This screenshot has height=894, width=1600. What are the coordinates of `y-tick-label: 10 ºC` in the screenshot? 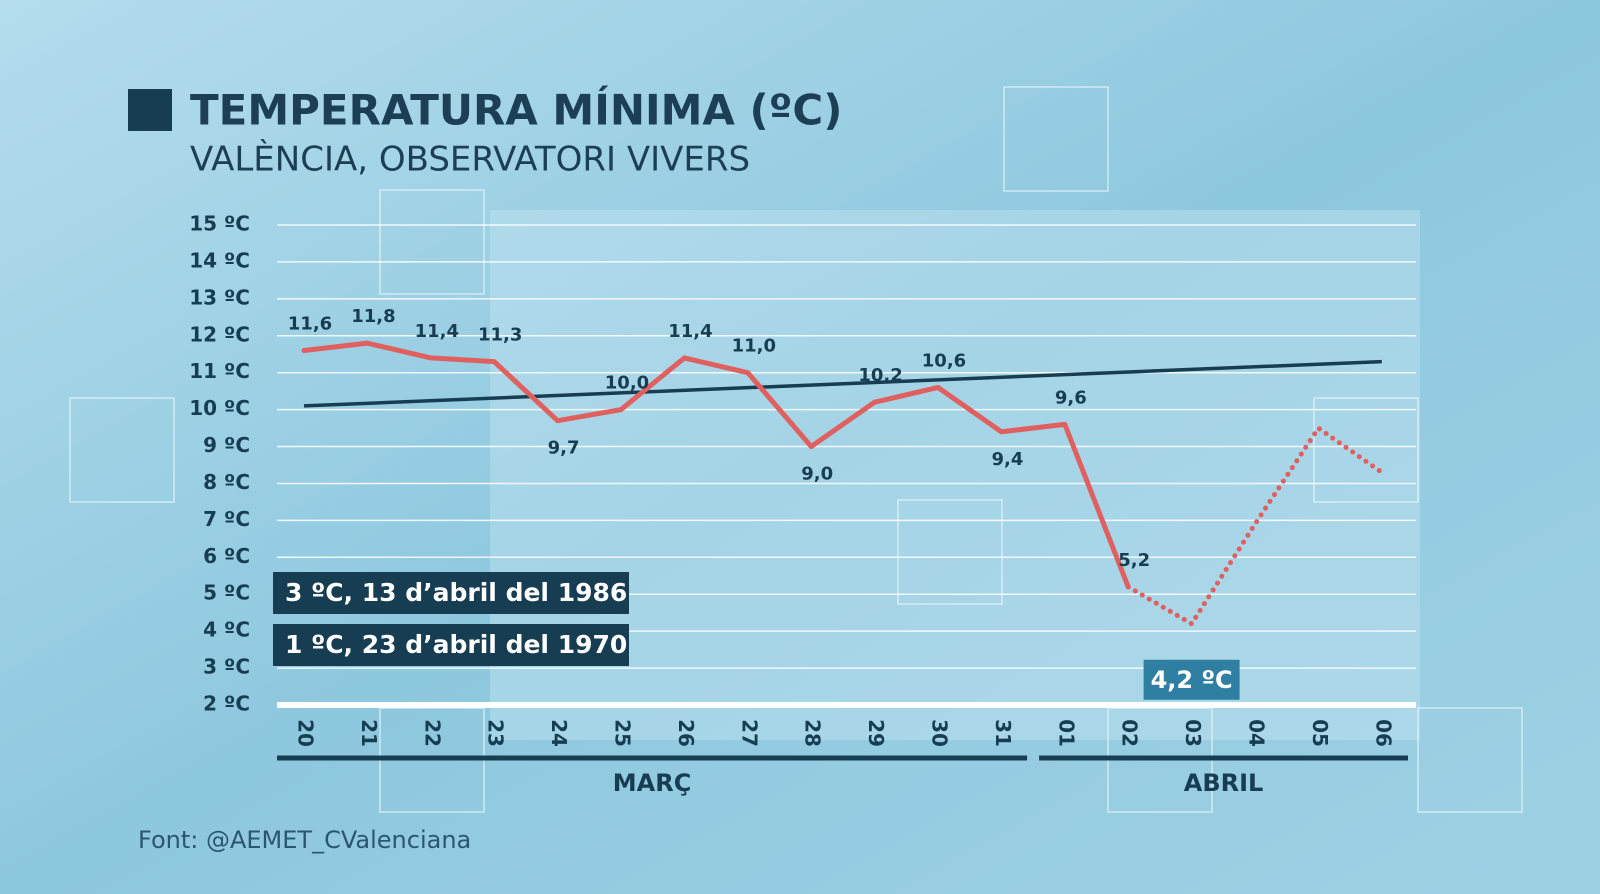 It's located at (219, 408).